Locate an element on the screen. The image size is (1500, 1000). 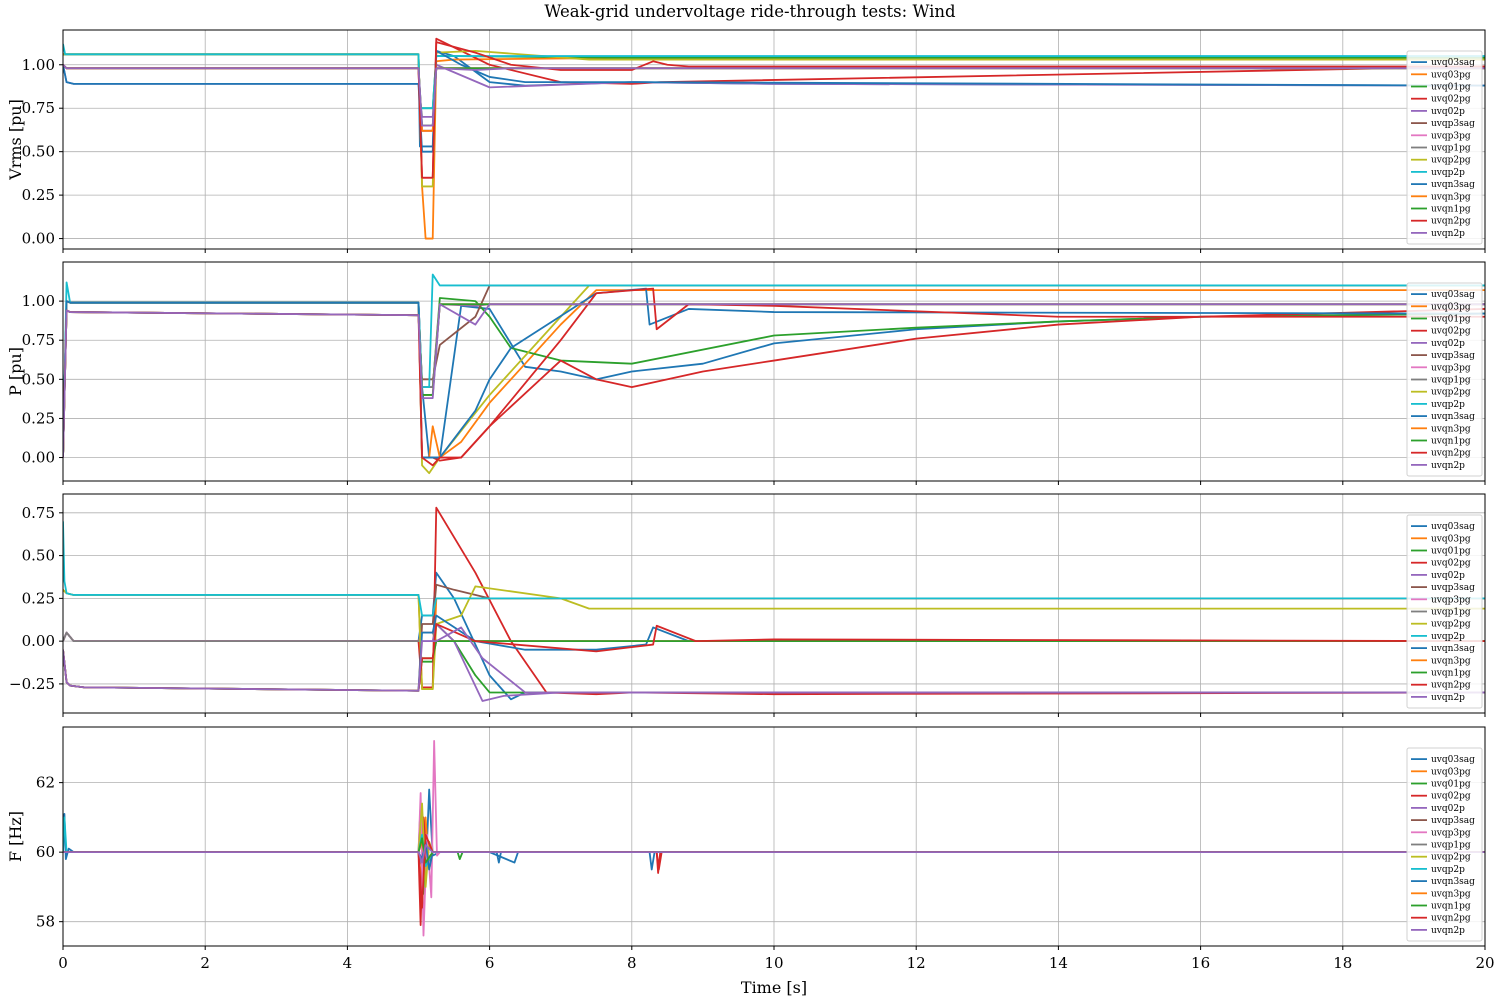
x-tick-label: 4 is located at coordinates (348, 963).